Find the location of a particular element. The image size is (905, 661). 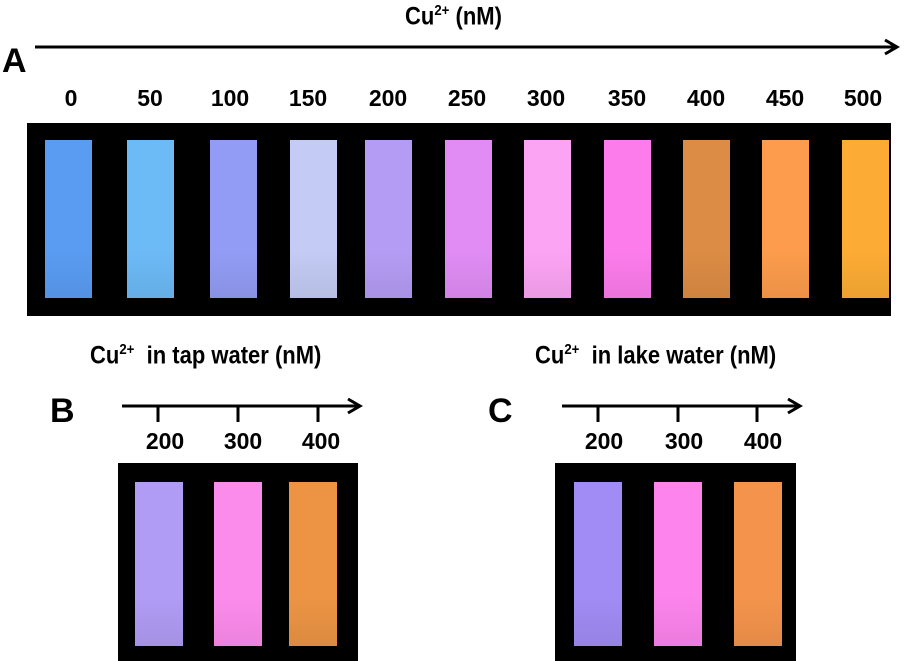

arrow-b-head is located at coordinates (355, 406).